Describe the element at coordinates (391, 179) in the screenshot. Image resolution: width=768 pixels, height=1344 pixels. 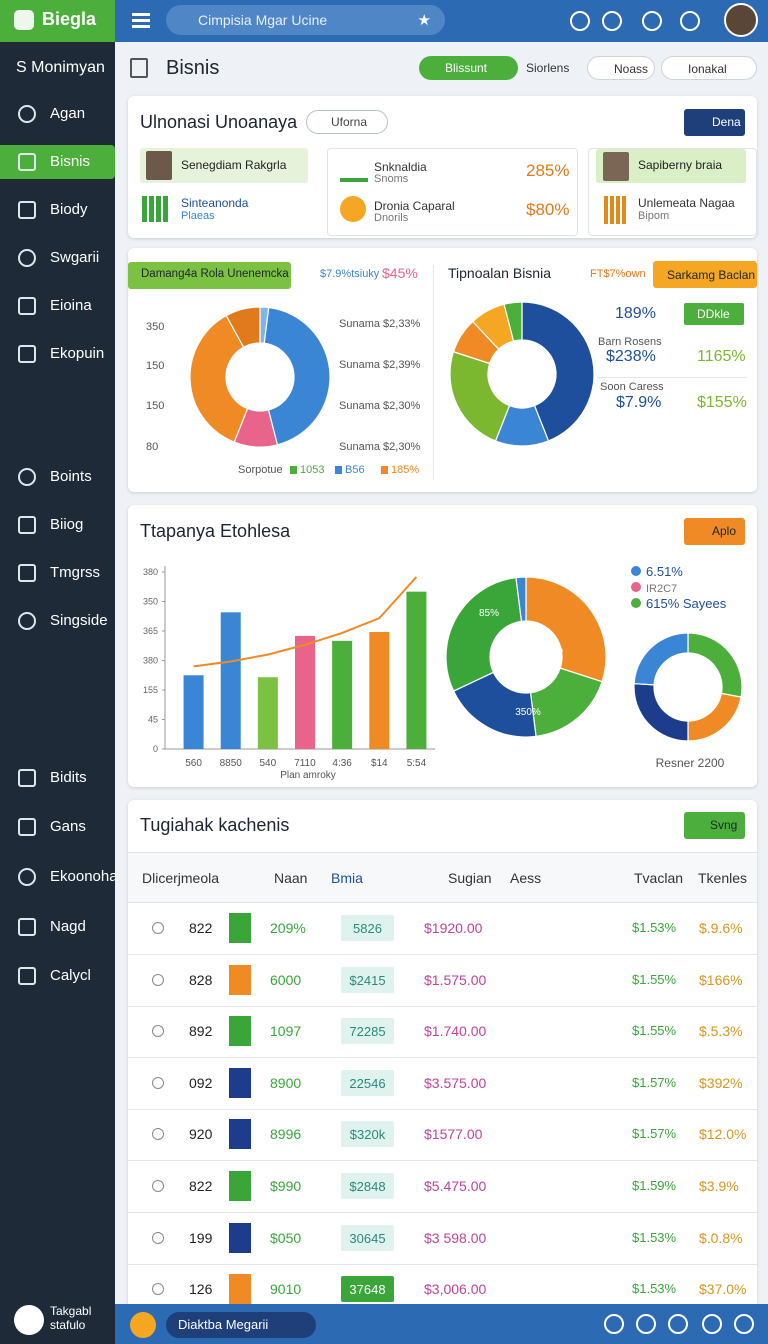
I see `item-sub: Snoms` at that location.